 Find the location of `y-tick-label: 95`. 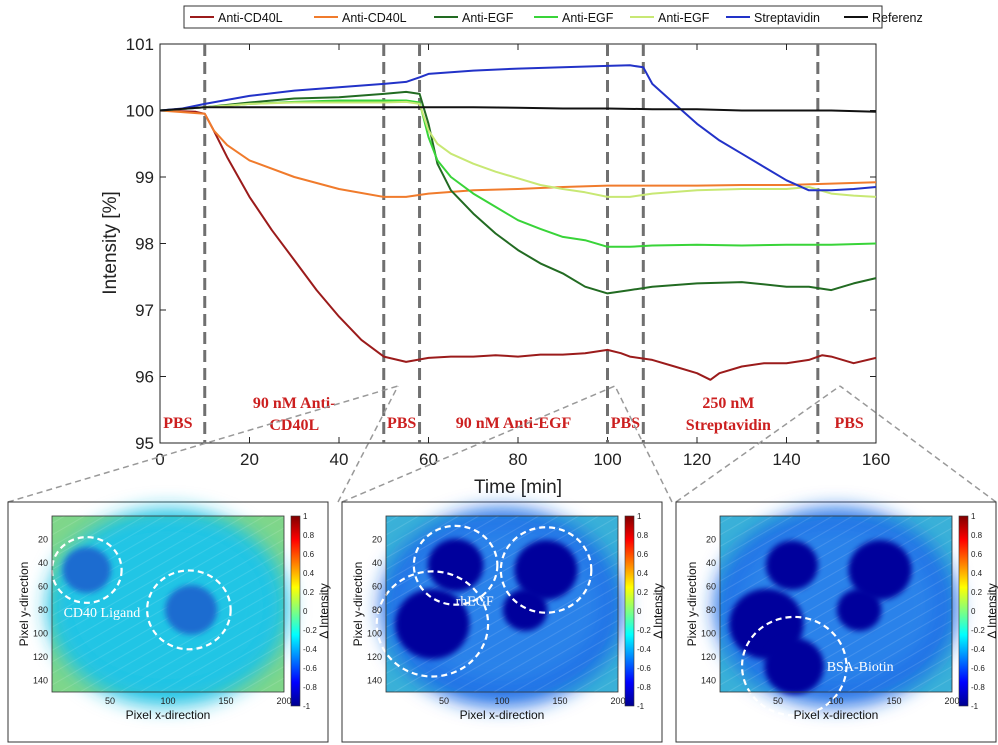

y-tick-label: 95 is located at coordinates (144, 443).